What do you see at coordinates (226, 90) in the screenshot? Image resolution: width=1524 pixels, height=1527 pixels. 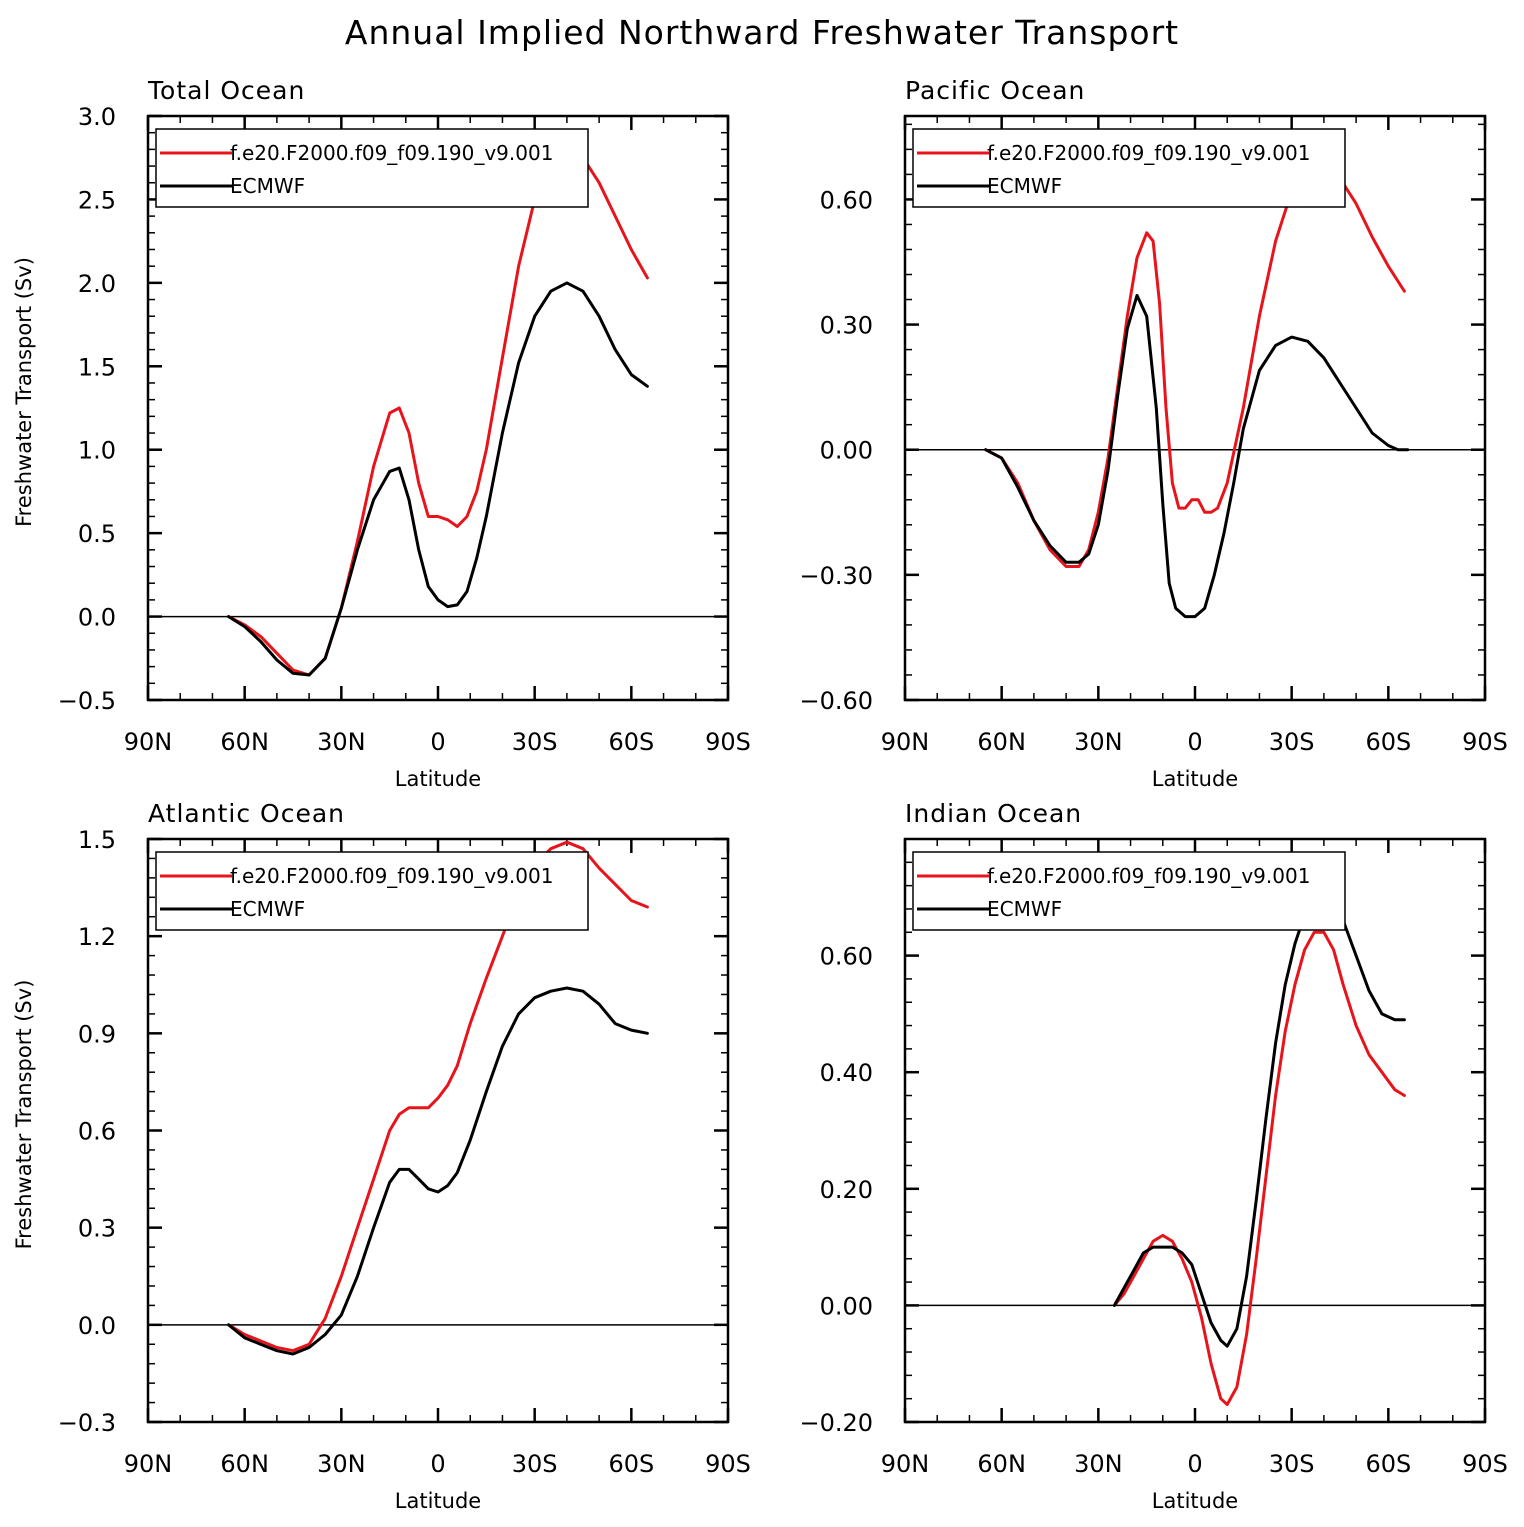 I see `panel-title: Total Ocean` at bounding box center [226, 90].